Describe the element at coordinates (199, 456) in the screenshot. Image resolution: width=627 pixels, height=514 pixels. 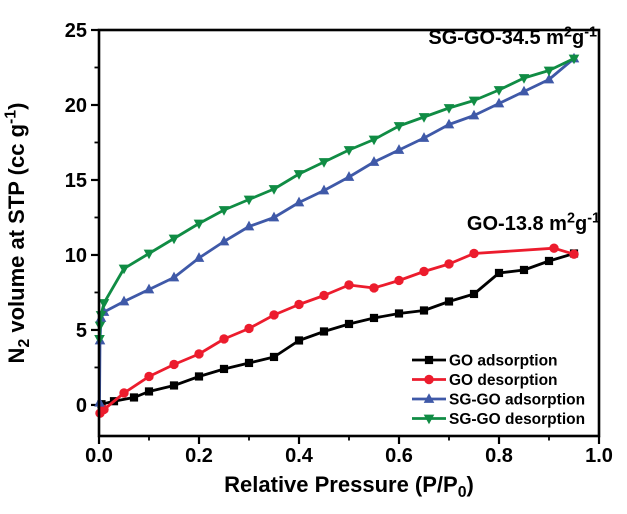
I see `x-tick-label: 0.2` at that location.